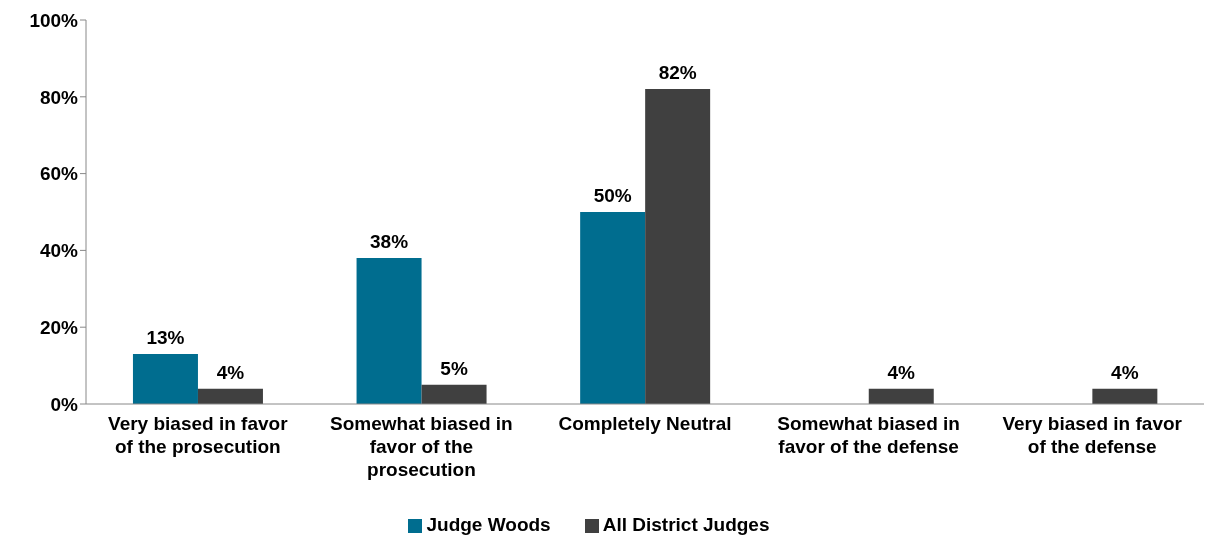 This screenshot has width=1209, height=544. Describe the element at coordinates (59, 251) in the screenshot. I see `y-tick-label: 40%` at that location.